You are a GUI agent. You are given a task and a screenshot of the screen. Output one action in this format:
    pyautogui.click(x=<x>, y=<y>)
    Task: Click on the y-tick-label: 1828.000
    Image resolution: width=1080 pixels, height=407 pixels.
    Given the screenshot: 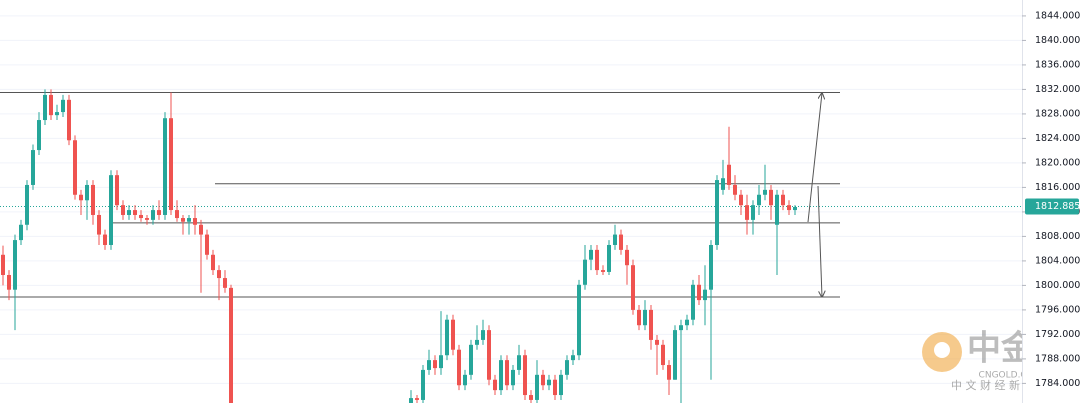 What is the action you would take?
    pyautogui.click(x=1057, y=113)
    